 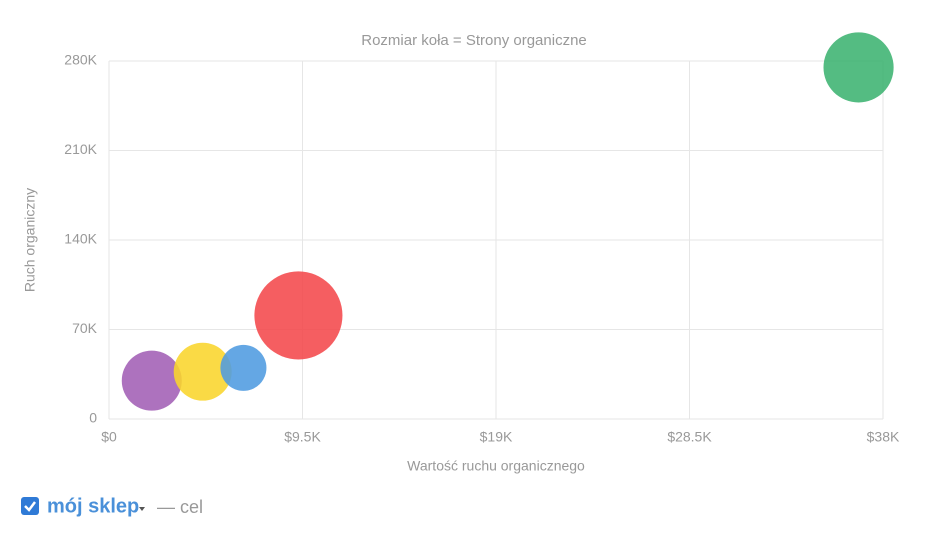 I want to click on legend-note: — cel, so click(x=180, y=507).